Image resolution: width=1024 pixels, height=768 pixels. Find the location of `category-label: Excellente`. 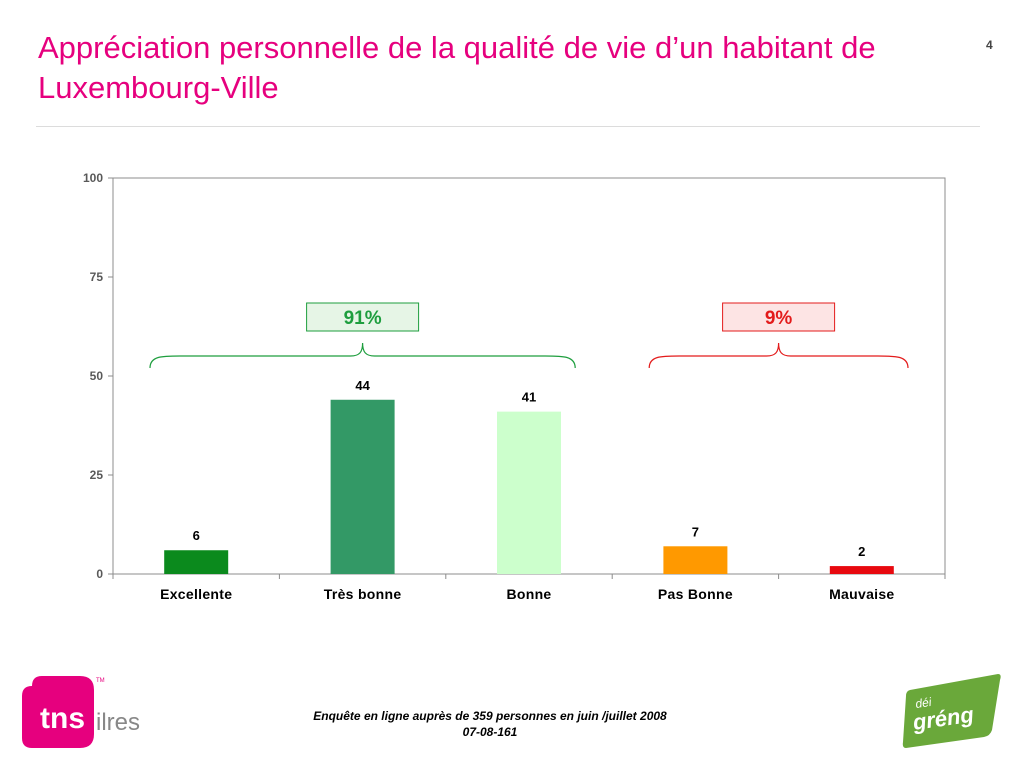

category-label: Excellente is located at coordinates (196, 594).